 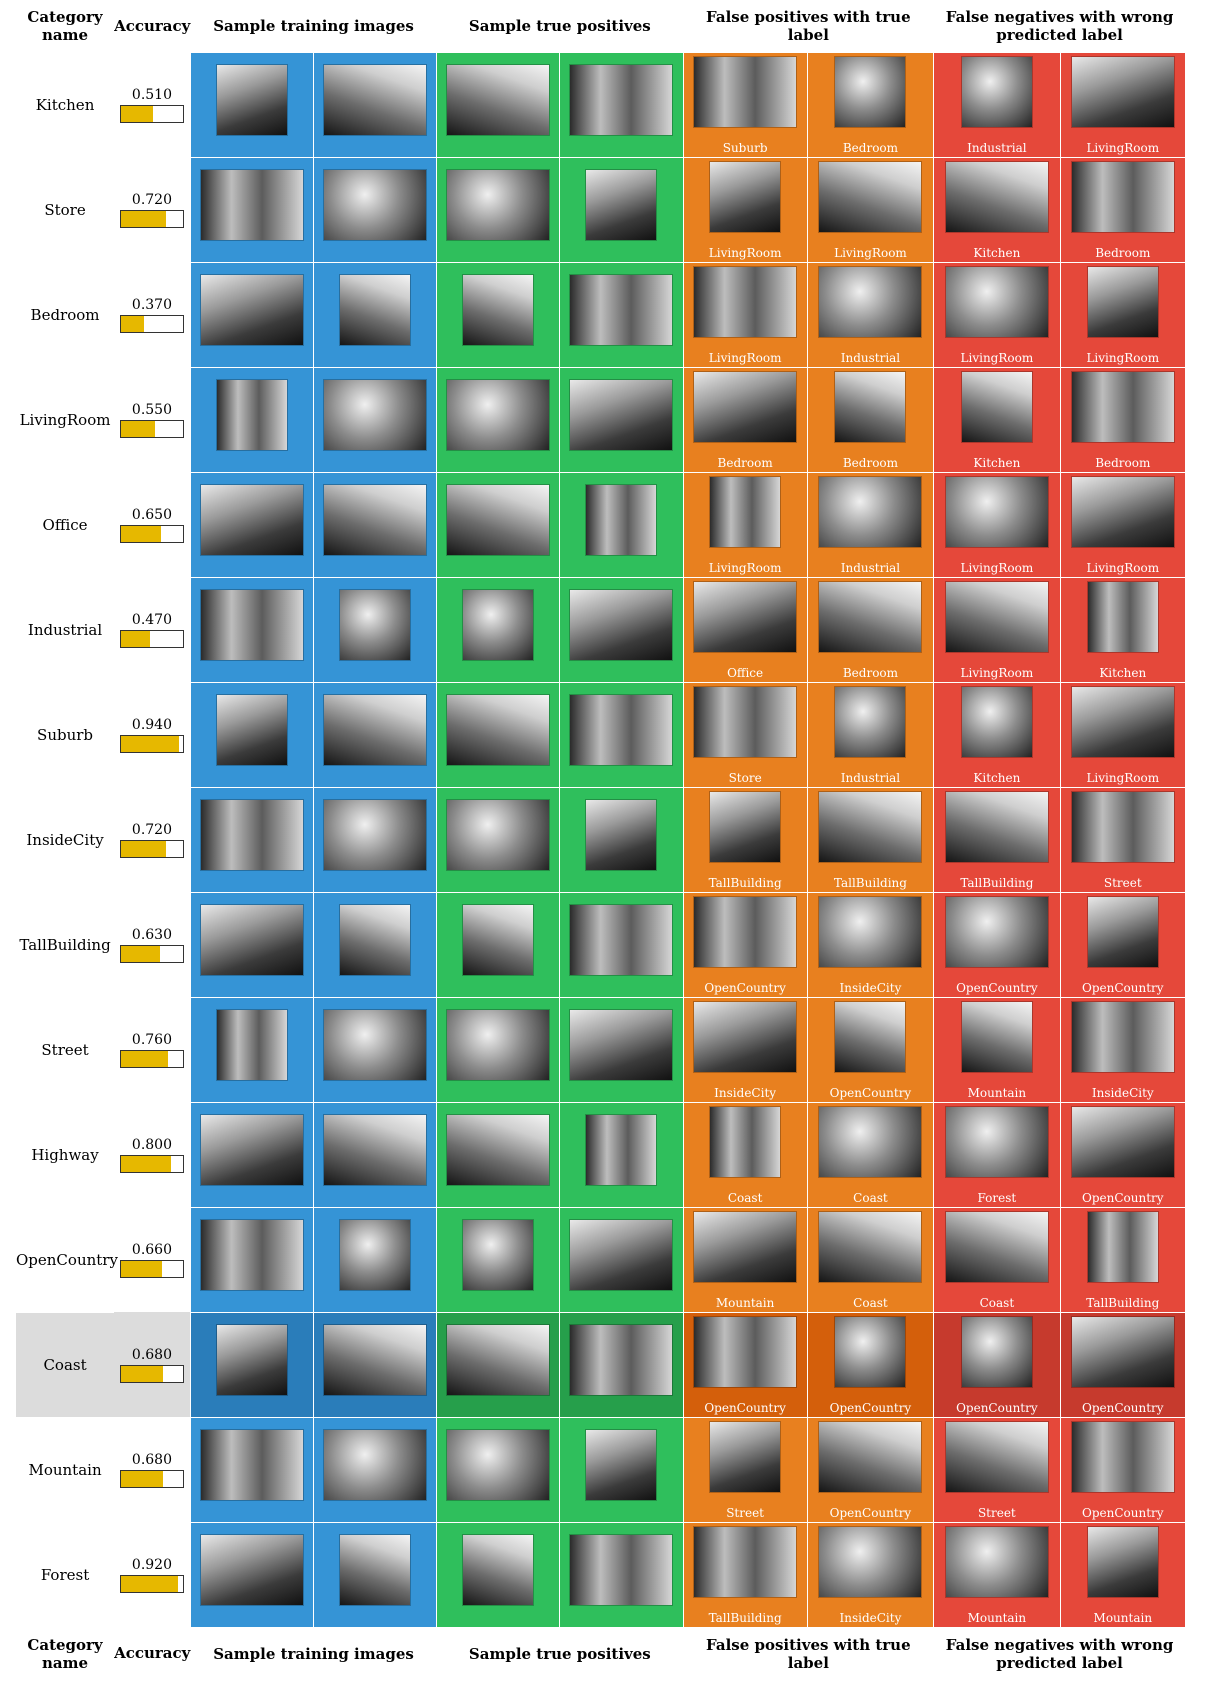 What do you see at coordinates (1122, 1092) in the screenshot?
I see `predicted-label: InsideCity` at bounding box center [1122, 1092].